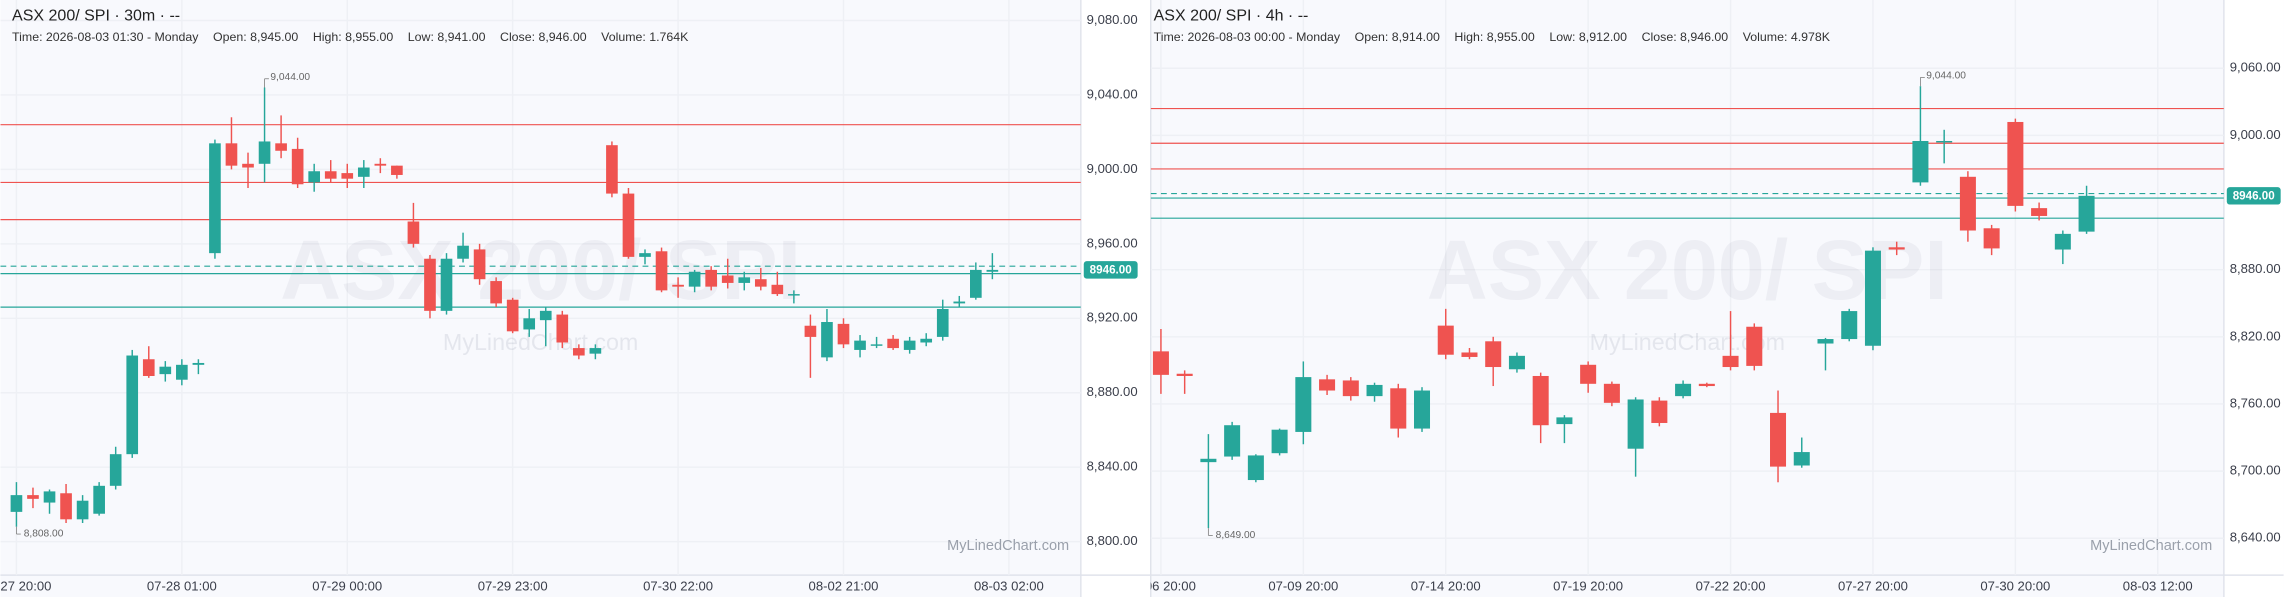  Describe the element at coordinates (1112, 242) in the screenshot. I see `y-tick-label: 8,960.00` at that location.